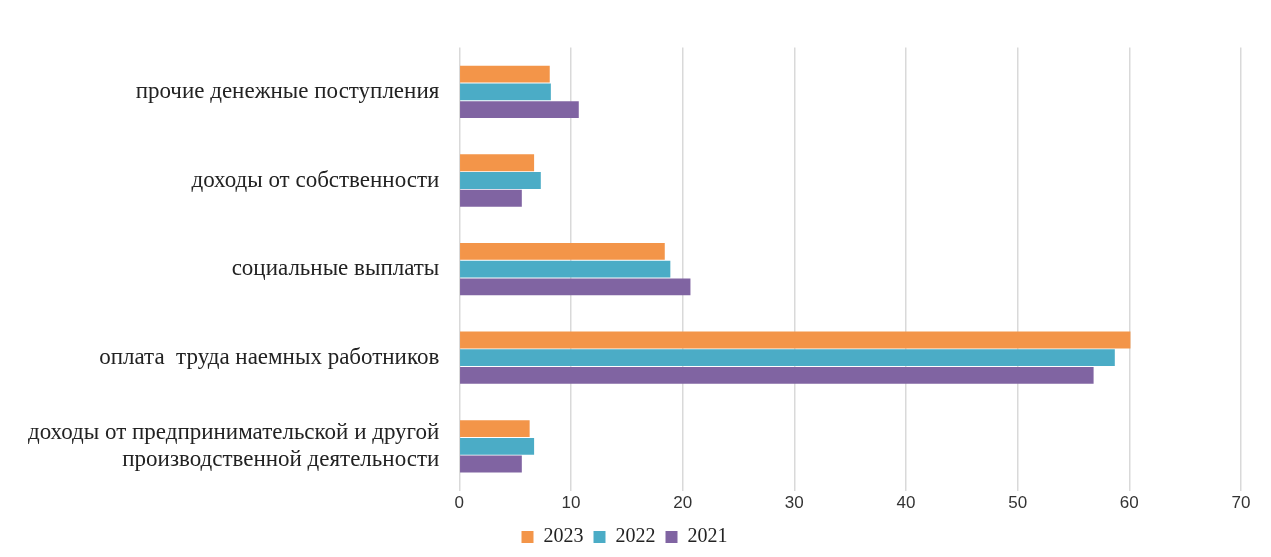  What do you see at coordinates (1129, 503) in the screenshot?
I see `x-tick-label: 60` at bounding box center [1129, 503].